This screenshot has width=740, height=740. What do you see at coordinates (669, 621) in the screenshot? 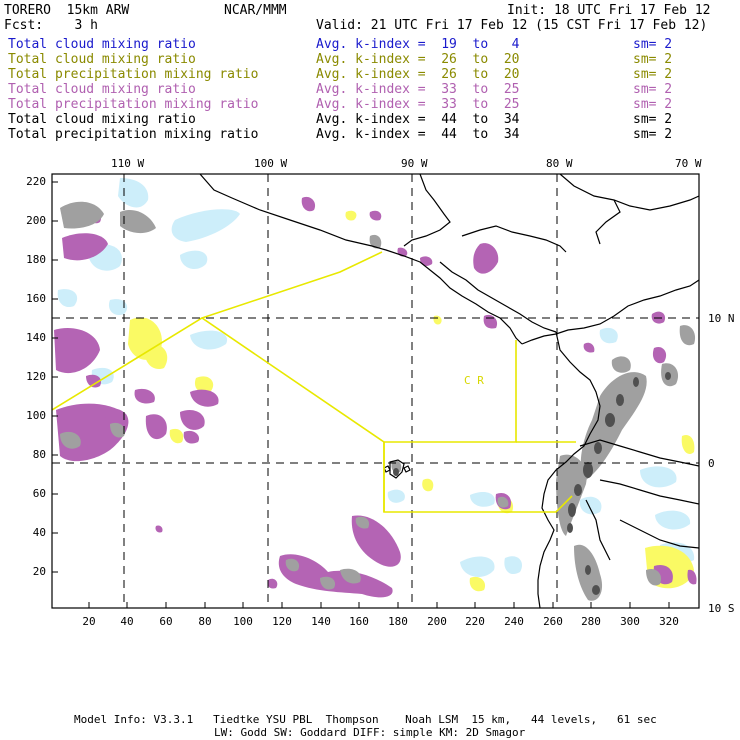
I see `x-label: 320` at bounding box center [669, 621].